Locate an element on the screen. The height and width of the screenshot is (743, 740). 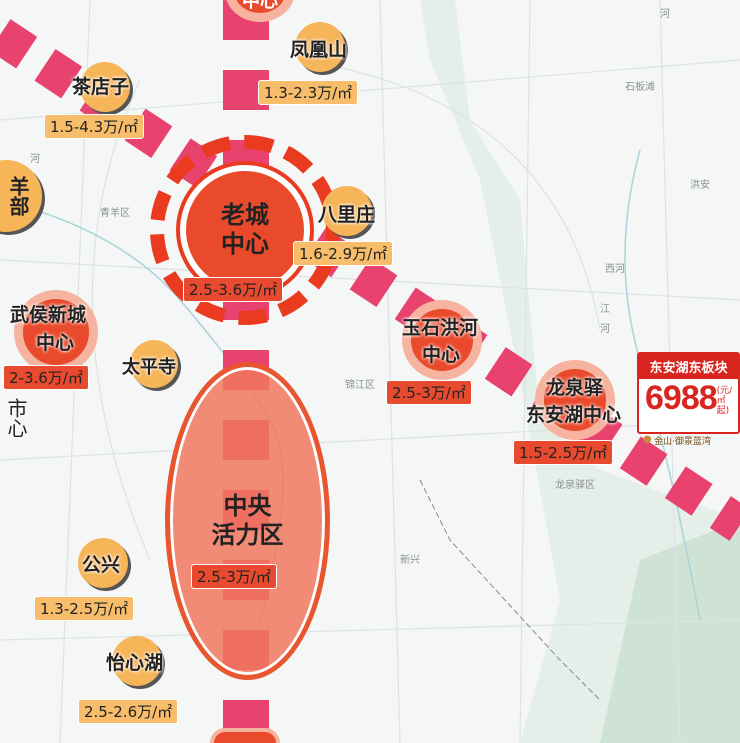
hub-old-city-marker: 老城 中心 is located at coordinates (245, 230).